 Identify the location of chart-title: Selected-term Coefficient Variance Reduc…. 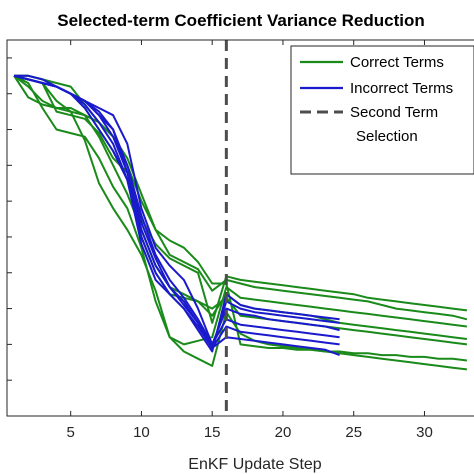
(241, 20).